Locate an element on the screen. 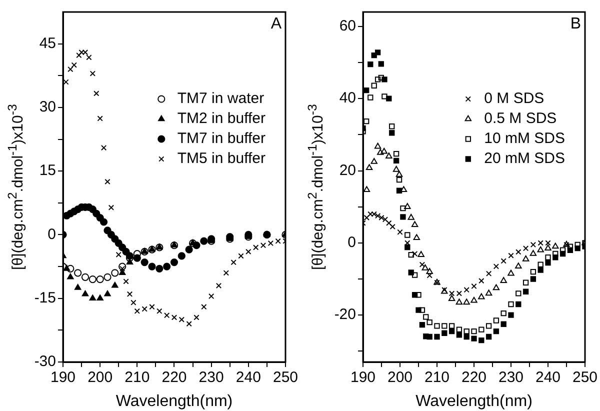  y-tick-label: 40 is located at coordinates (347, 98).